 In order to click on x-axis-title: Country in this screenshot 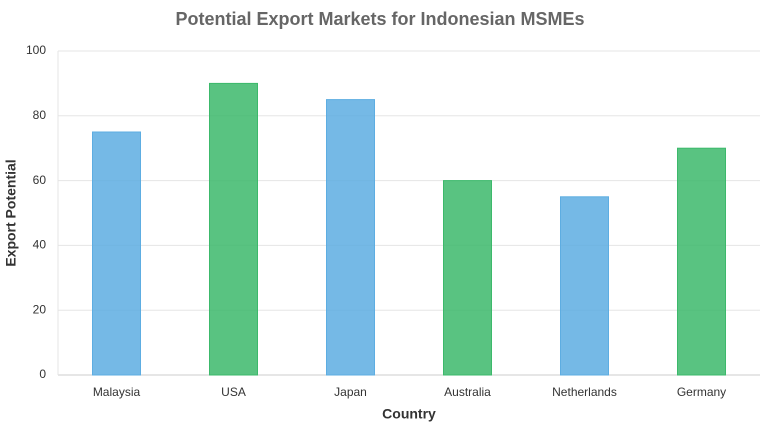, I will do `click(409, 414)`.